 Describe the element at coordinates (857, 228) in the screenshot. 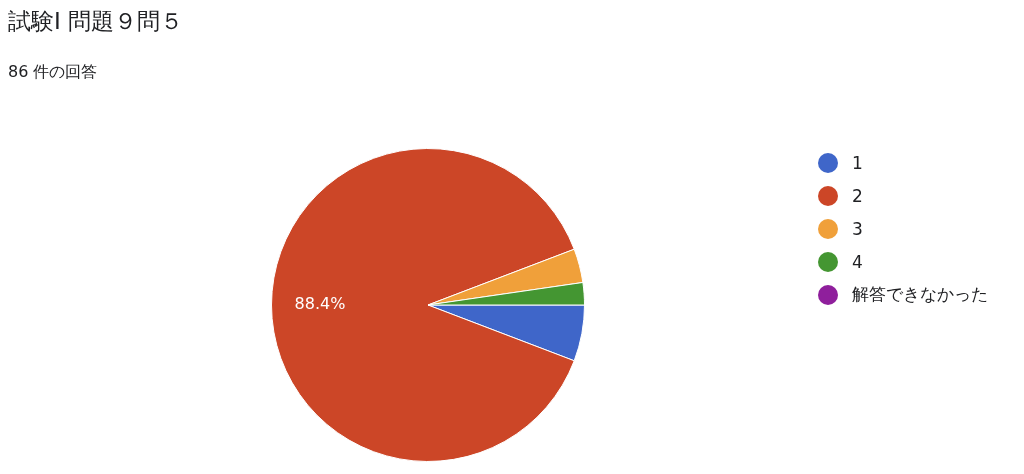

I see `legend-label: 3` at that location.